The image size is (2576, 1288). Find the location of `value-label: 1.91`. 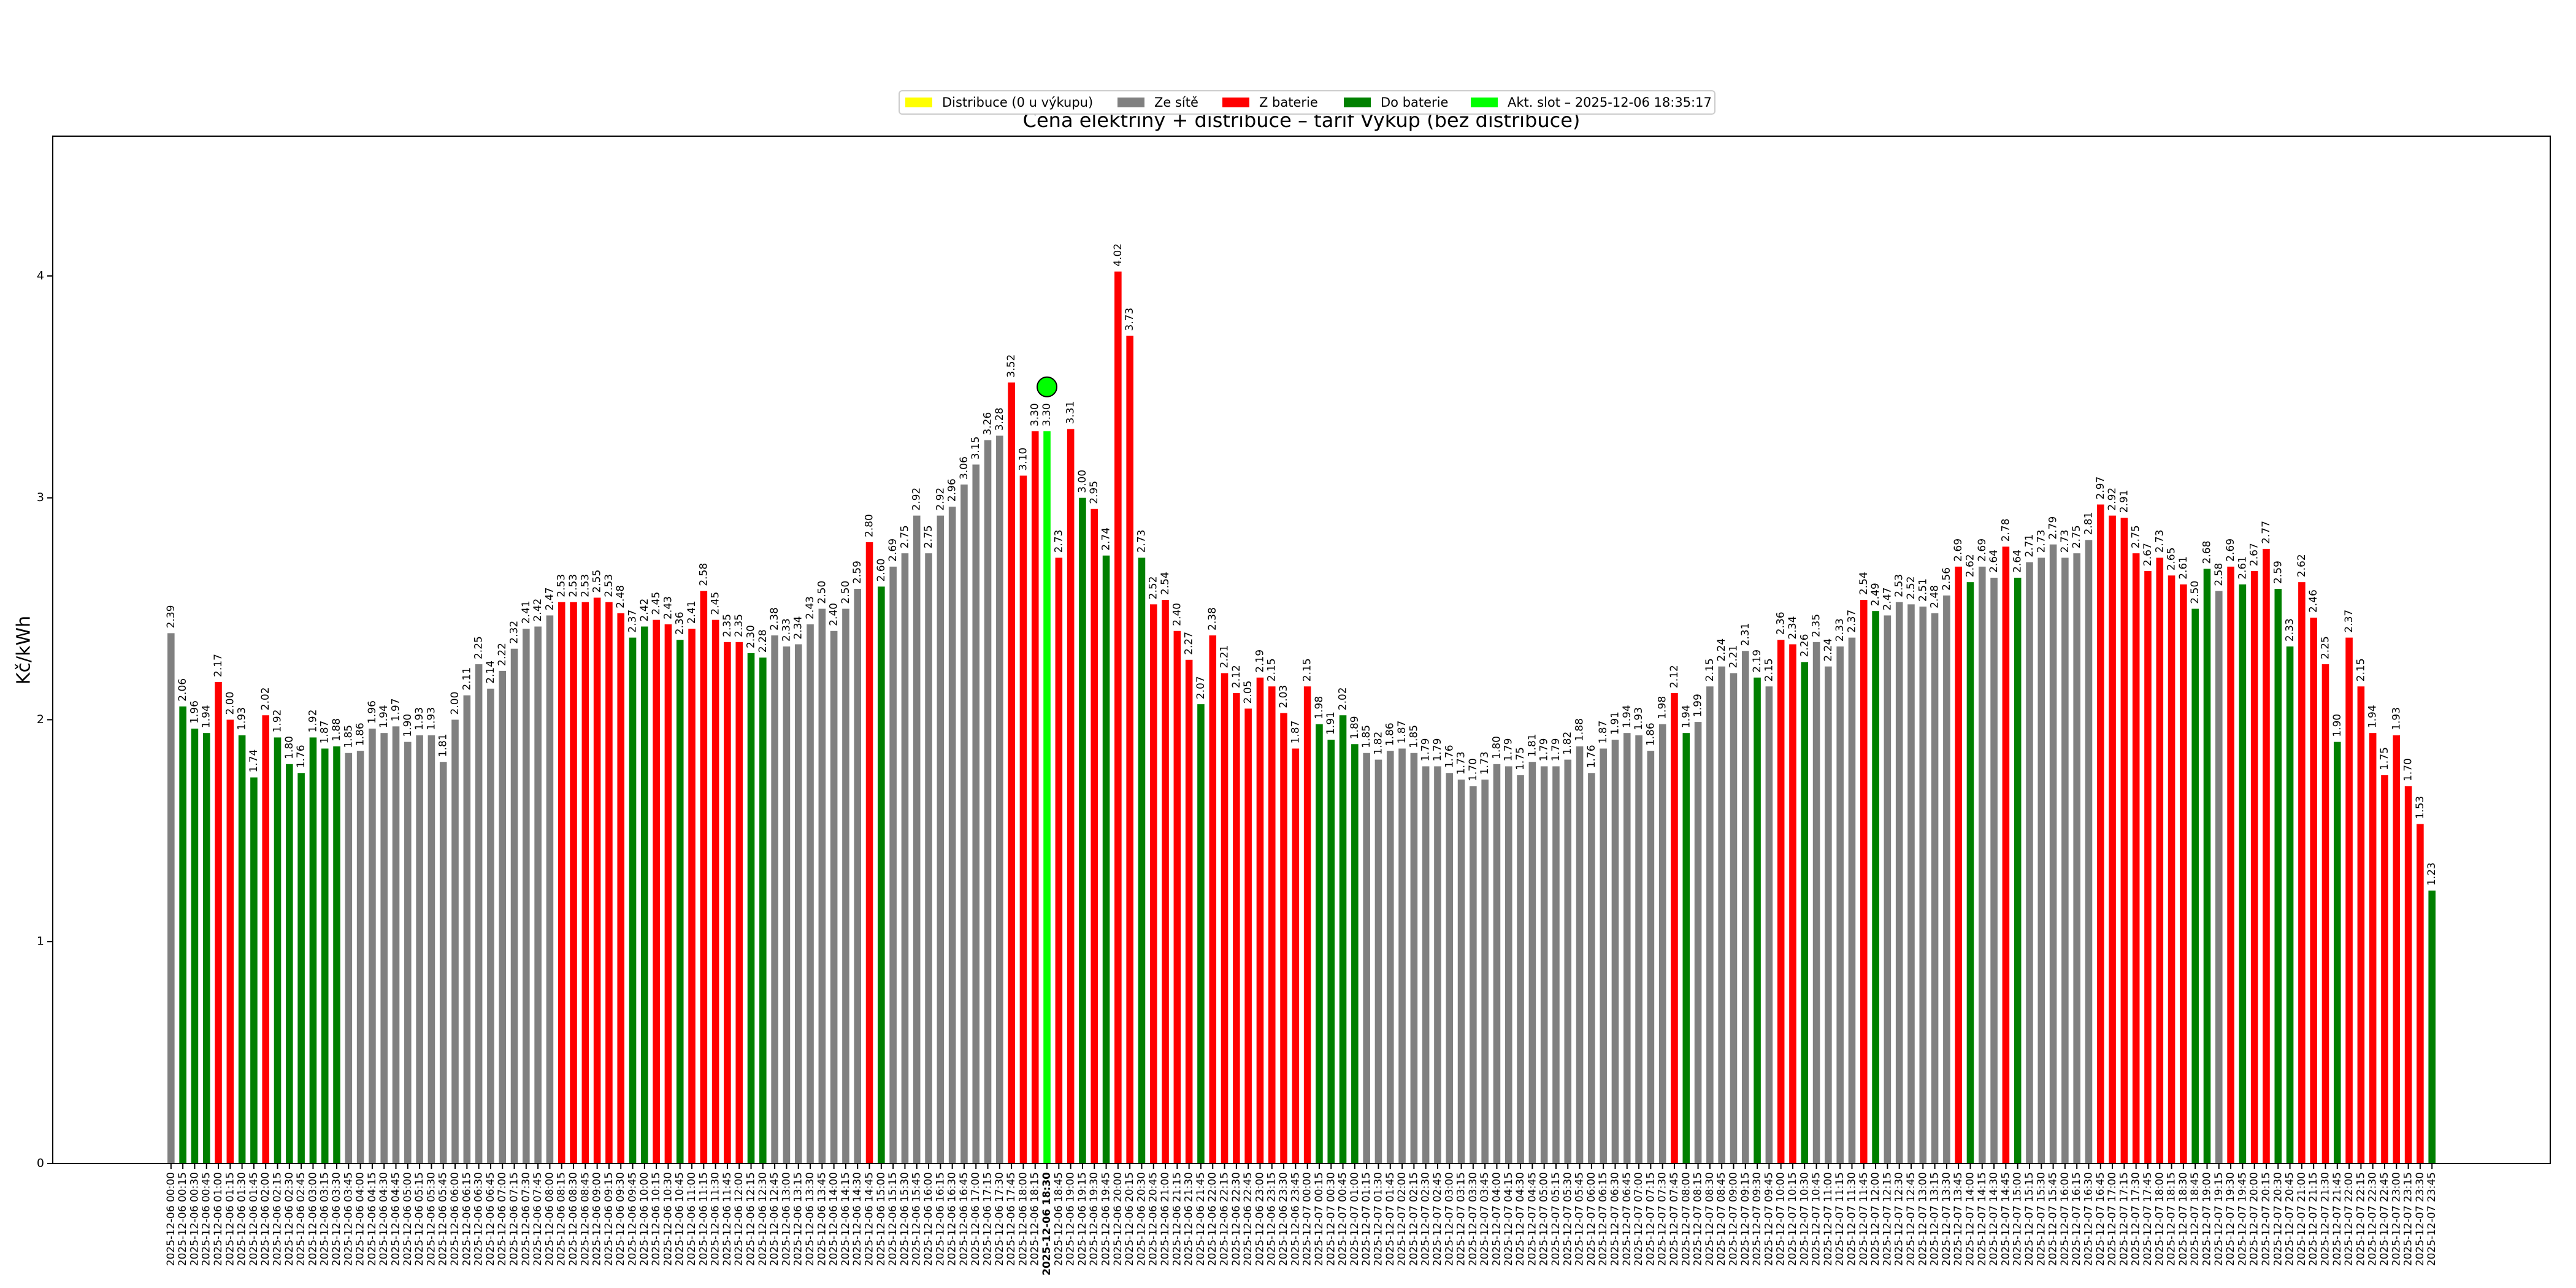

value-label: 1.91 is located at coordinates (1331, 723).